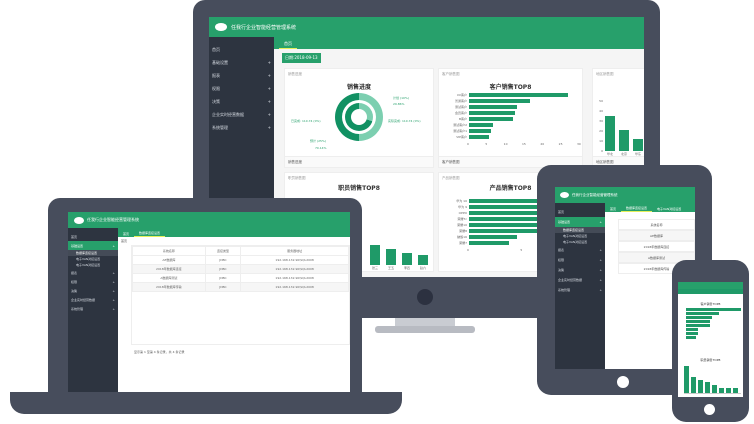 This screenshot has height=424, width=754. I want to click on table-row: A数据库测试, so click(656, 257).